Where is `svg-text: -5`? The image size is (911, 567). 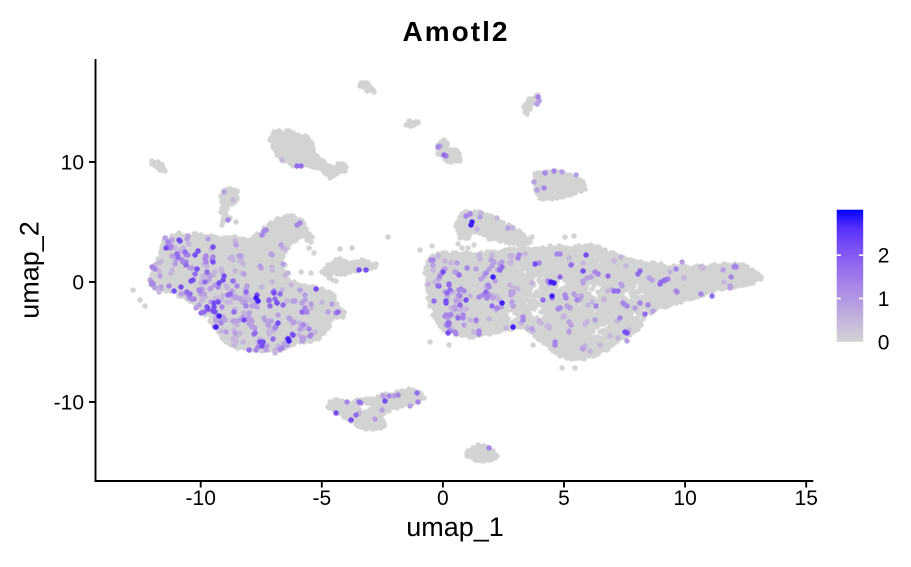
svg-text: -5 is located at coordinates (321, 498).